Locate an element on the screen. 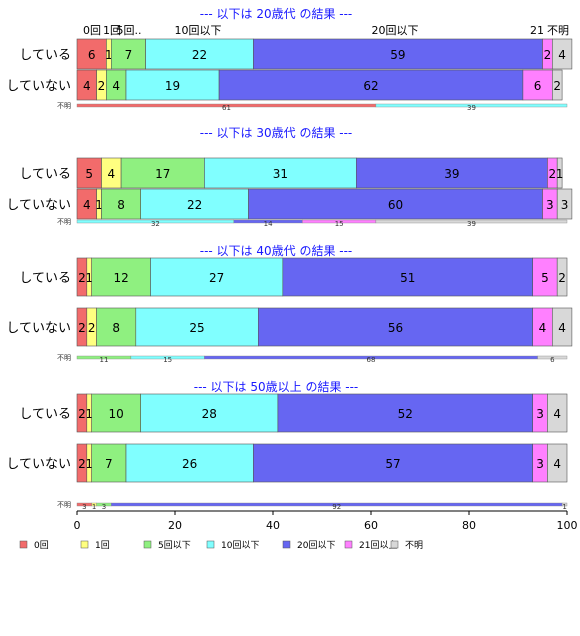 This screenshot has height=636, width=580. data-label: 17 is located at coordinates (162, 174).